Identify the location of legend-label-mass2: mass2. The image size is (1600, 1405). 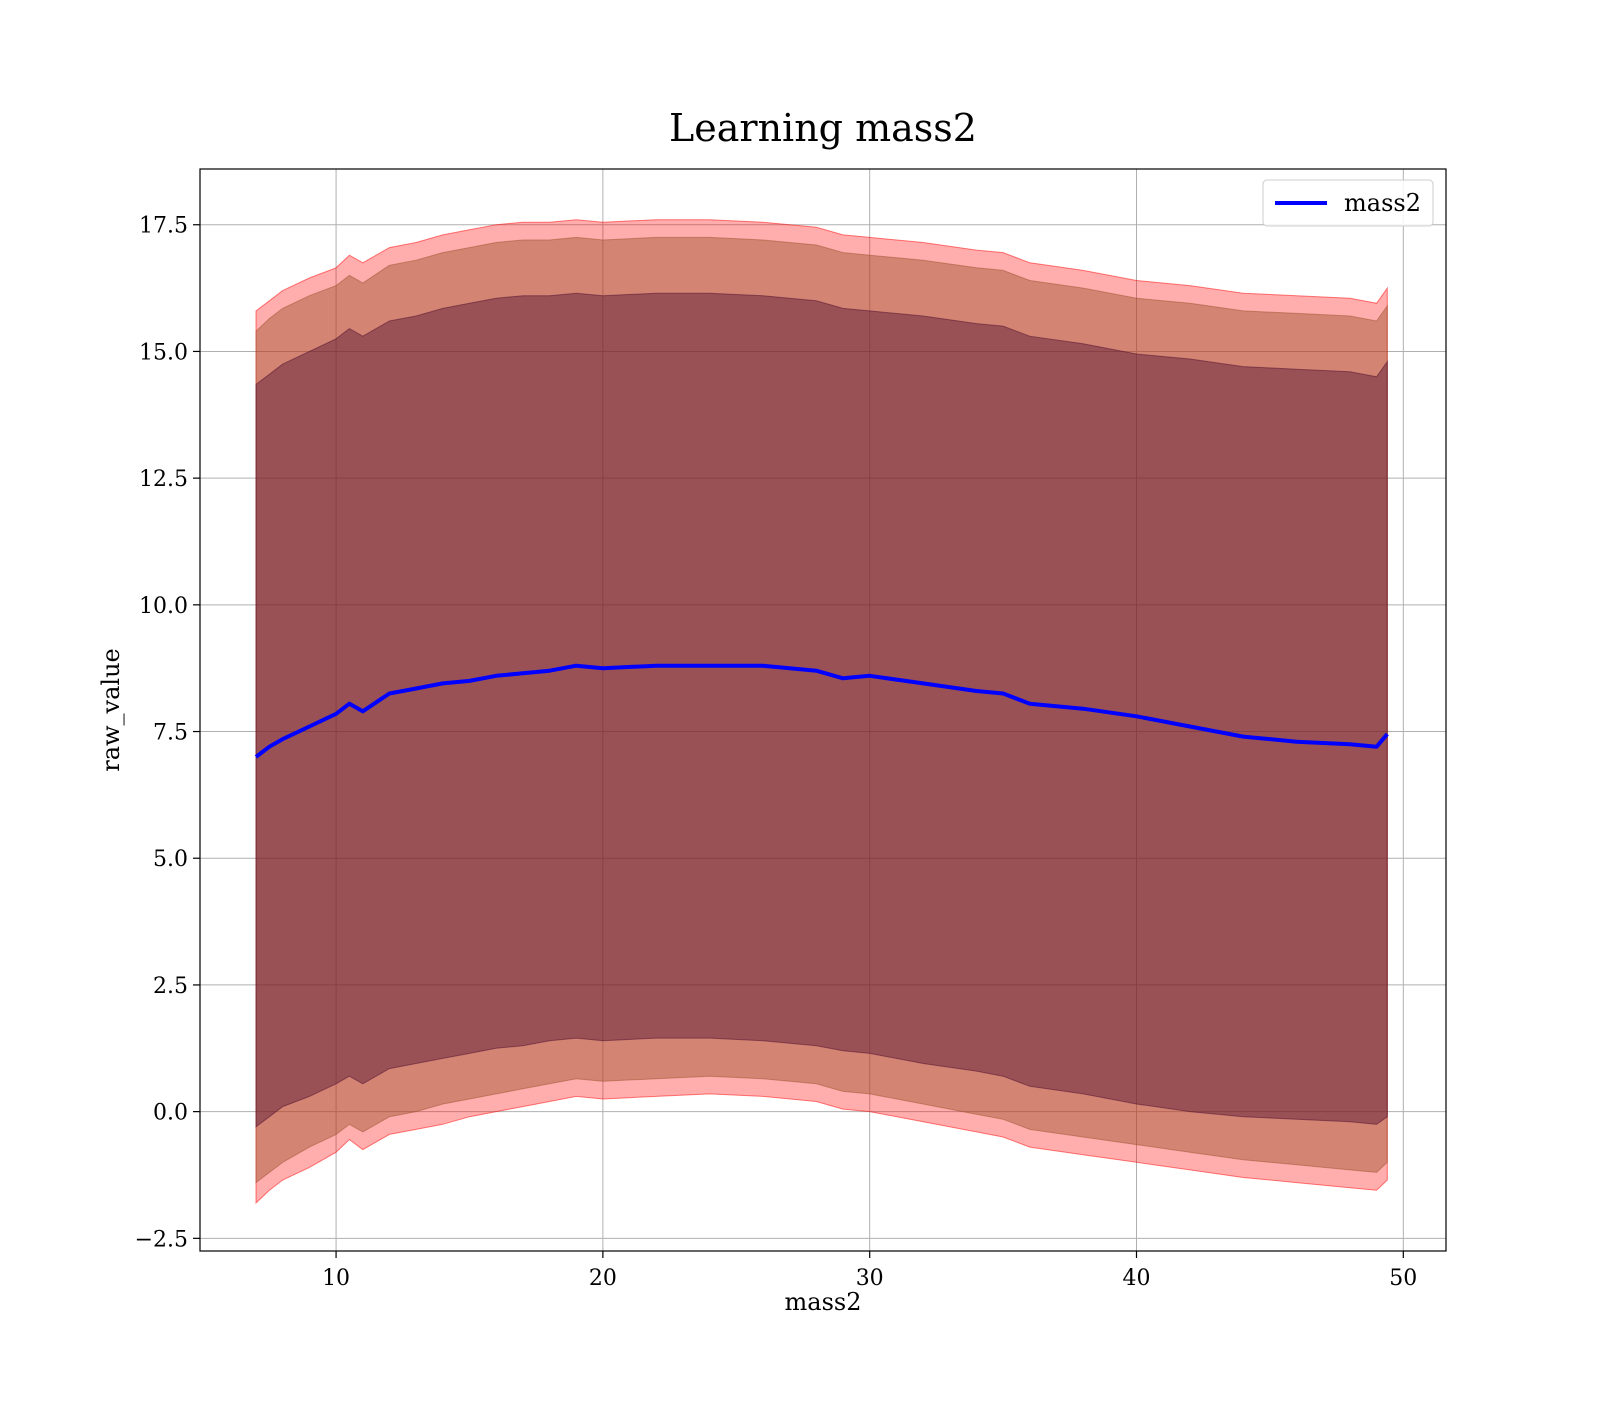
(1382, 203).